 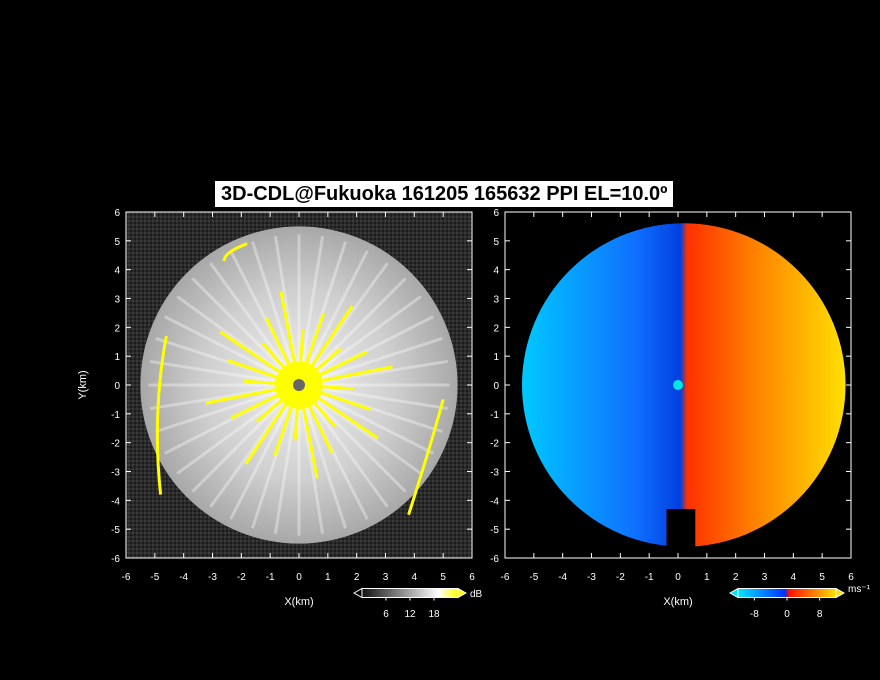 What do you see at coordinates (681, 533) in the screenshot?
I see `blocked-sector` at bounding box center [681, 533].